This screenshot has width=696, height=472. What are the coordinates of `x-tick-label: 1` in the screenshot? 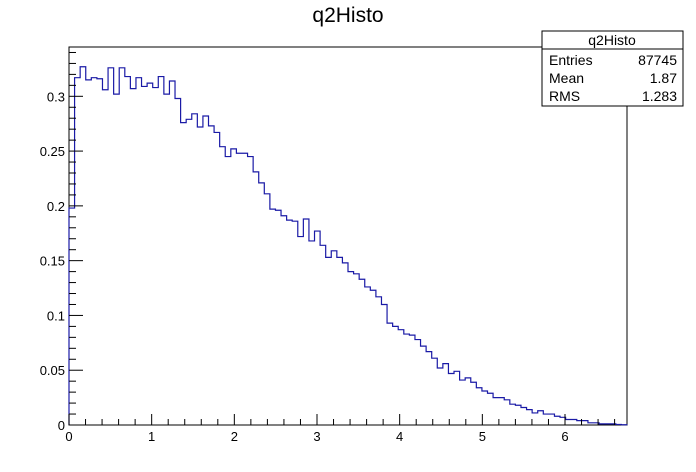 It's located at (151, 436).